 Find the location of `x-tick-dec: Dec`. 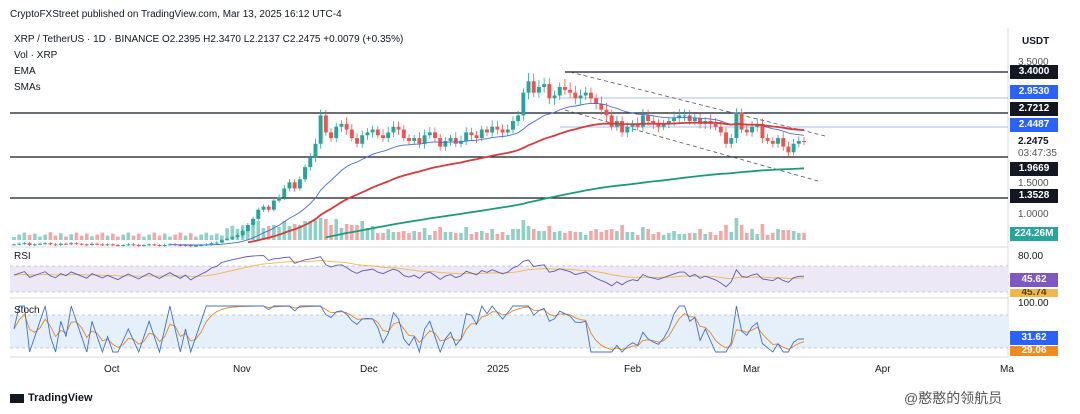

x-tick-dec: Dec is located at coordinates (369, 369).